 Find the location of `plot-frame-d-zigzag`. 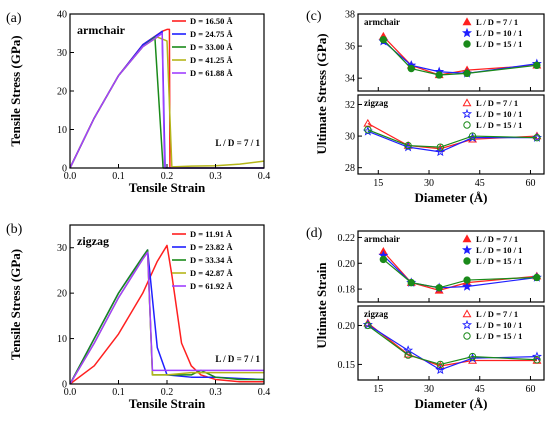

plot-frame-d-zigzag is located at coordinates (451, 343).